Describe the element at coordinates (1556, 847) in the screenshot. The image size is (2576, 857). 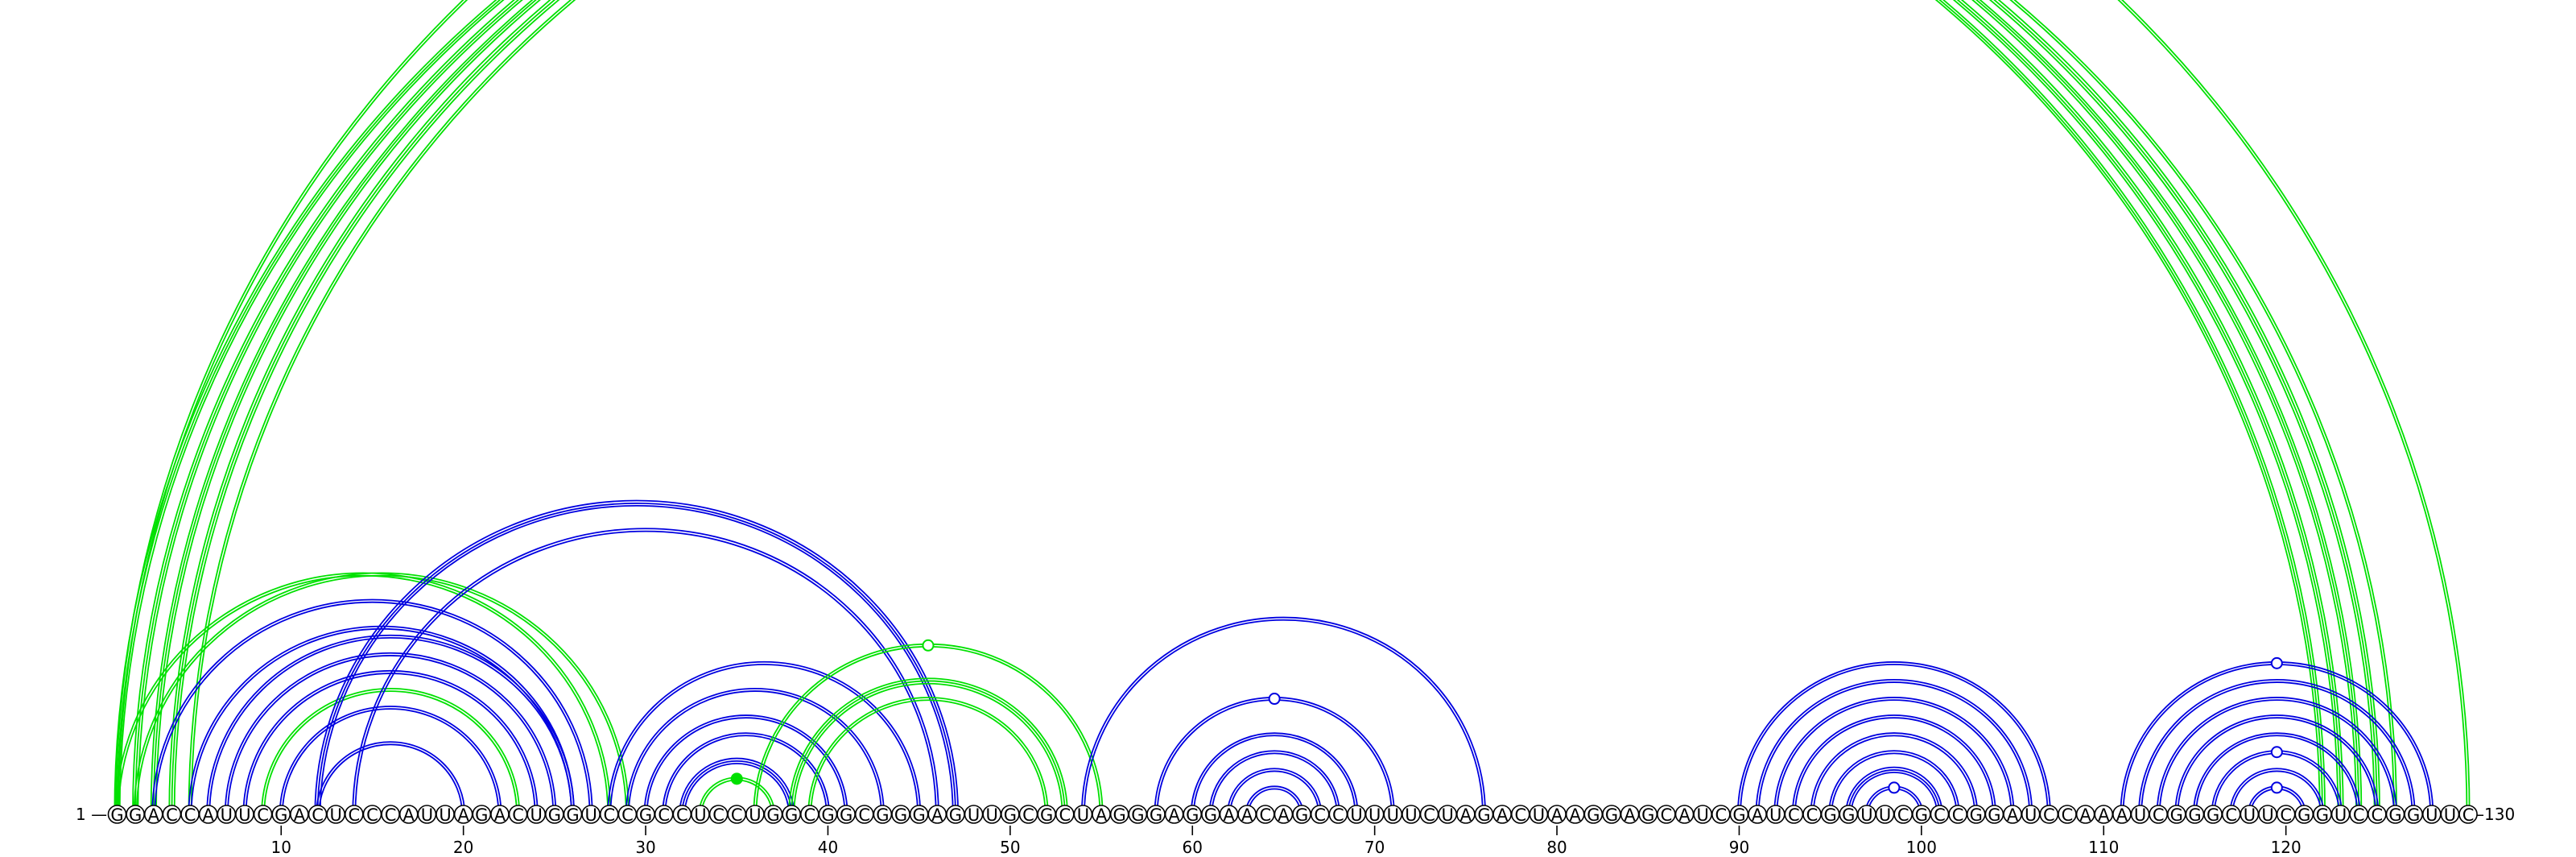
I see `tick-label: 80` at that location.